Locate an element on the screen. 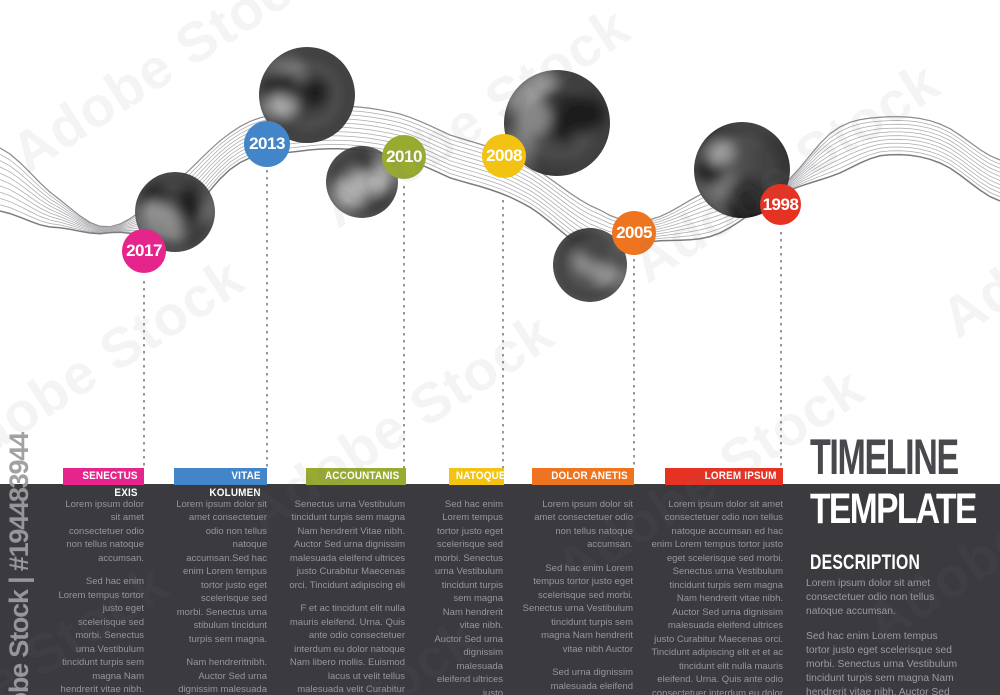  year-badge-2008: 2008 is located at coordinates (504, 156).